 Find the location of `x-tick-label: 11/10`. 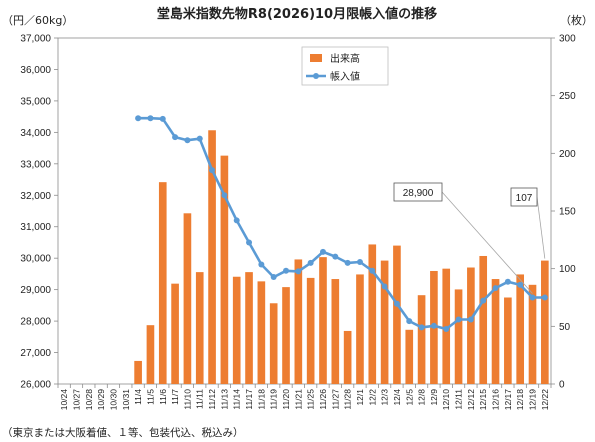

x-tick-label: 11/10 is located at coordinates (187, 399).